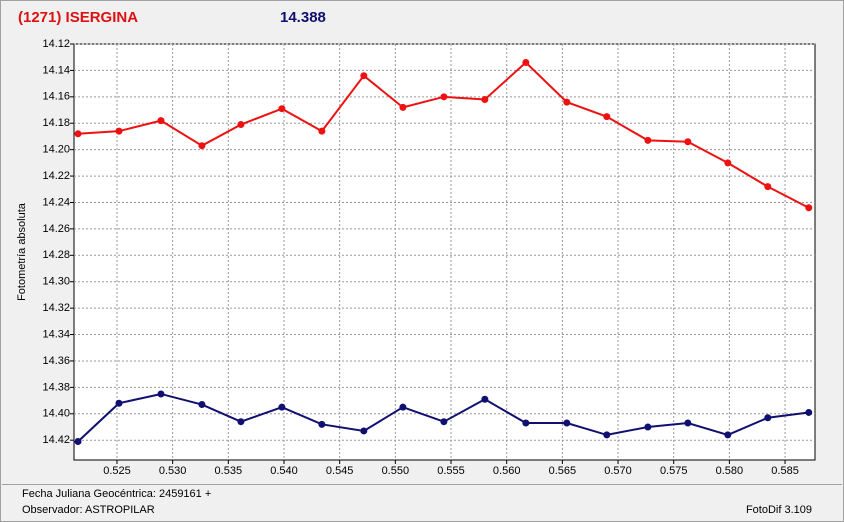 This screenshot has height=522, width=844. Describe the element at coordinates (56, 255) in the screenshot. I see `y-tick-label: 14.28` at that location.